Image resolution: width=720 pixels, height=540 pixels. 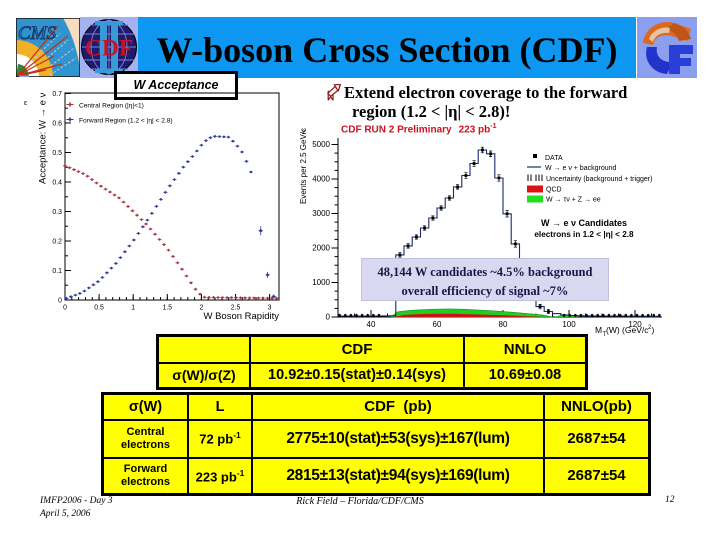 What do you see at coordinates (126, 120) in the screenshot?
I see `svg-text:Forward Region (1.2 < |η| < 2.: Forward Region (1.2 < |η| < 2.8)` at bounding box center [126, 120].